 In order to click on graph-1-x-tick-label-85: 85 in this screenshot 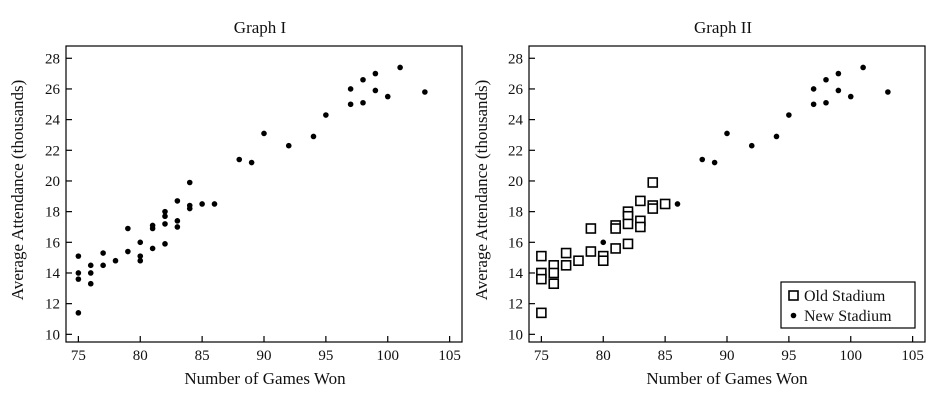, I will do `click(202, 356)`.